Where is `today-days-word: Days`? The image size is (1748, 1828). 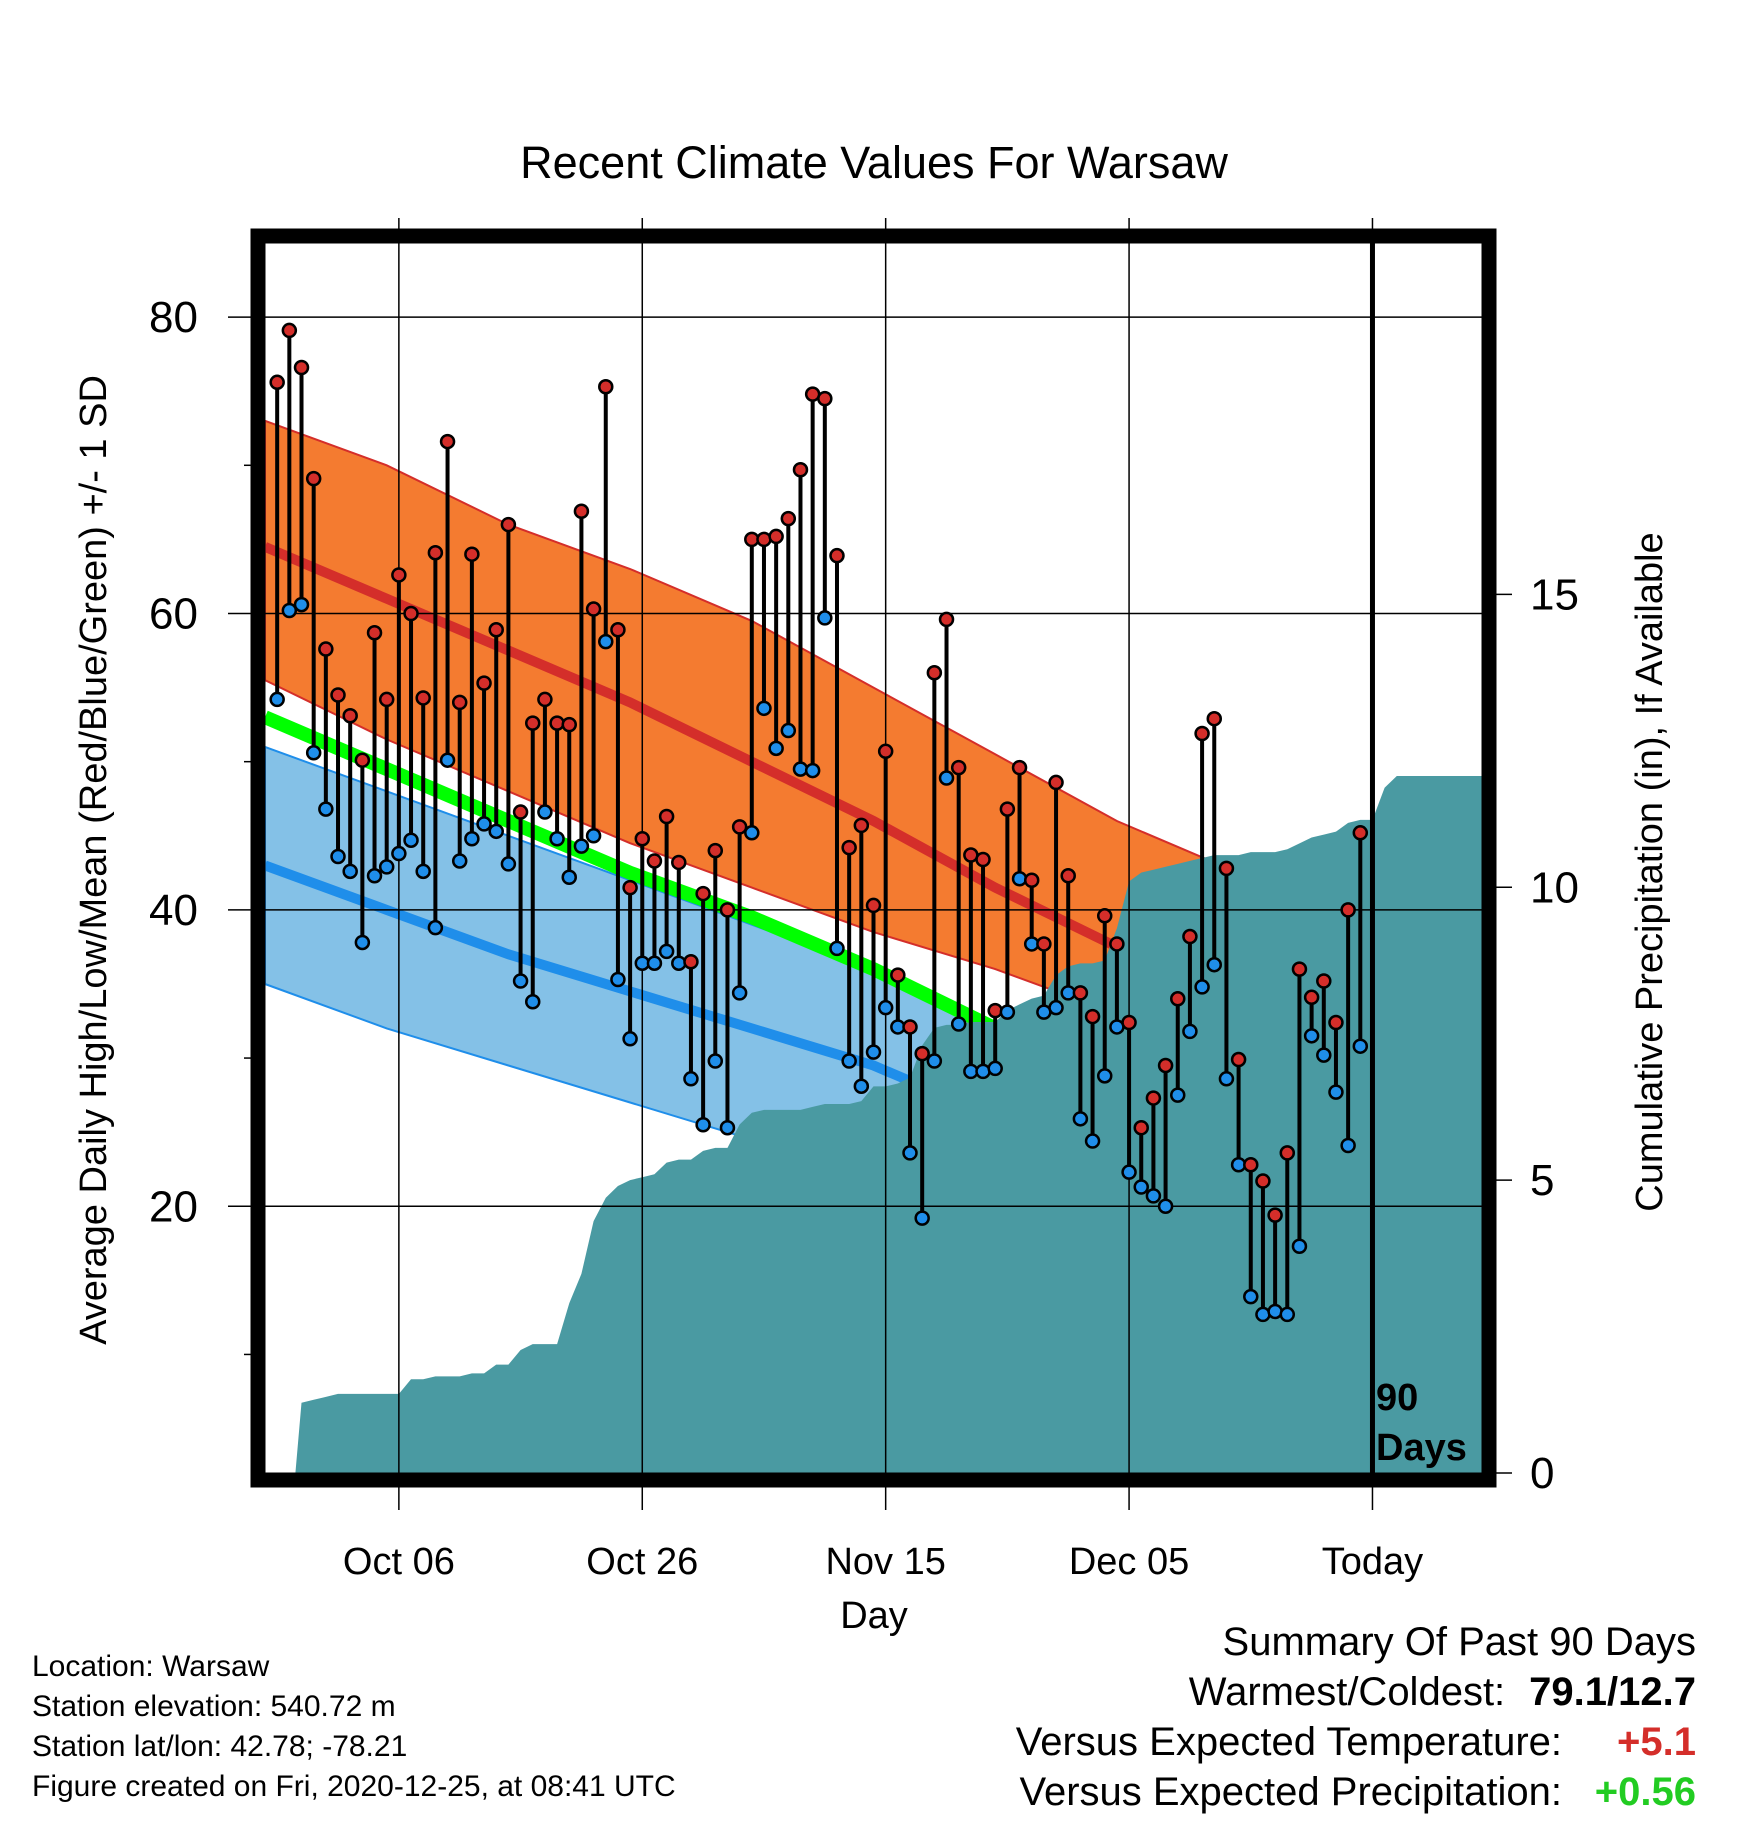 today-days-word: Days is located at coordinates (1421, 1448).